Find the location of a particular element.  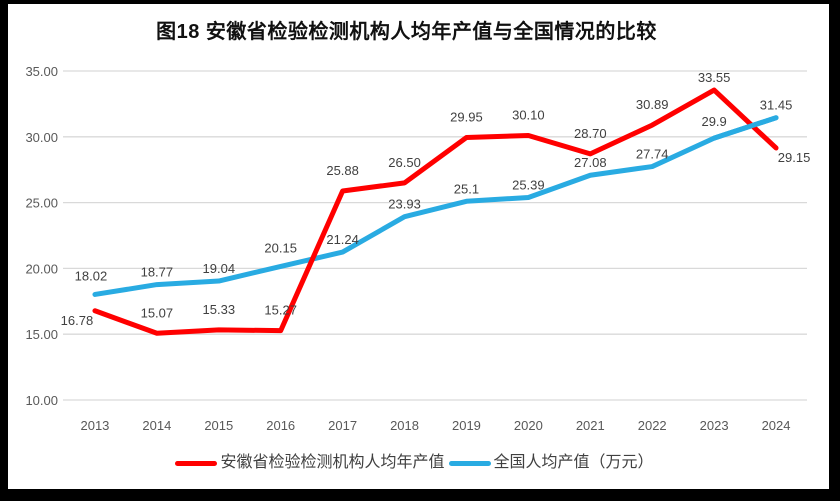

screen-edge-top is located at coordinates (420, 2).